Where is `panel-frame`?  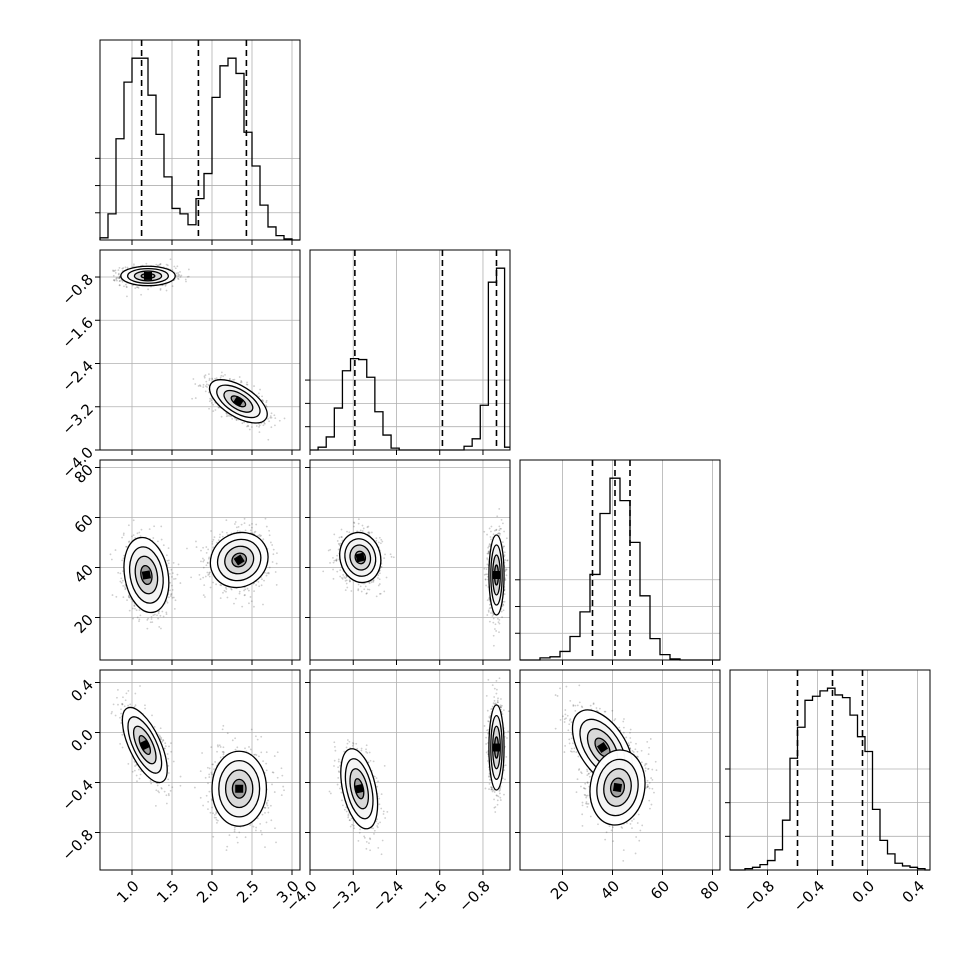 panel-frame is located at coordinates (200, 140).